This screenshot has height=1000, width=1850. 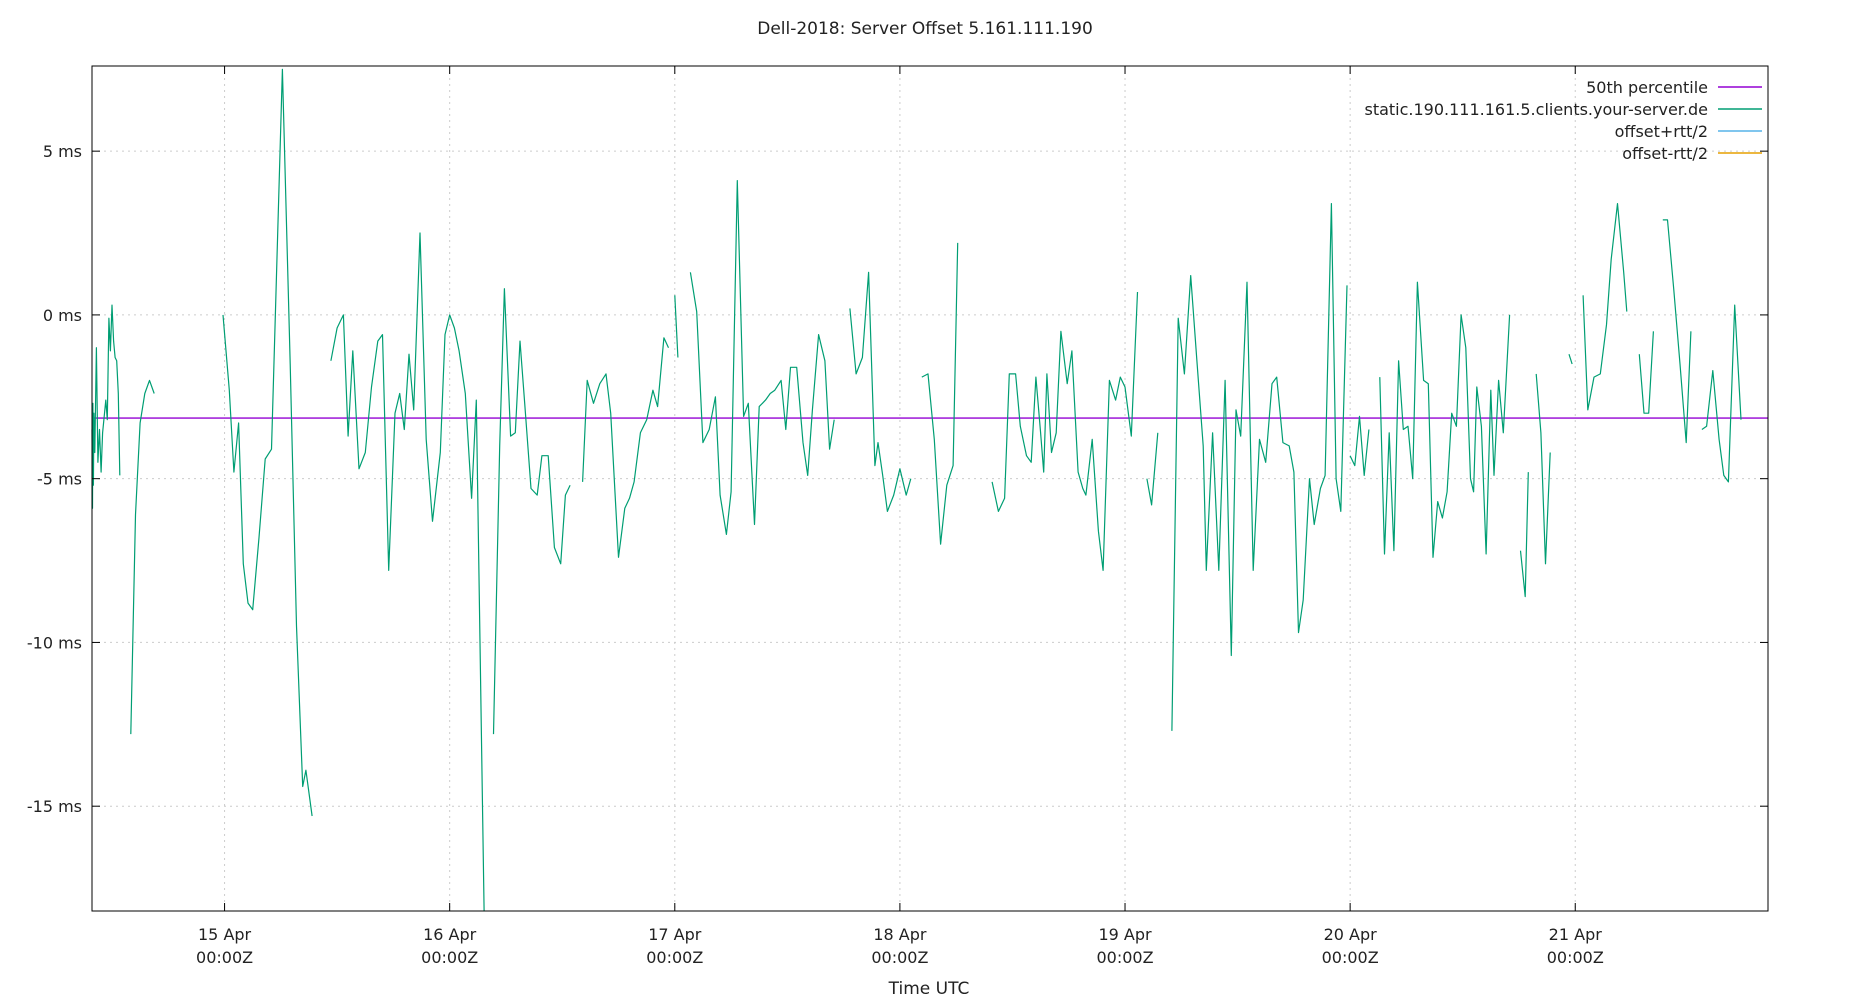 I want to click on x-axis-label: Time UTC, so click(x=929, y=989).